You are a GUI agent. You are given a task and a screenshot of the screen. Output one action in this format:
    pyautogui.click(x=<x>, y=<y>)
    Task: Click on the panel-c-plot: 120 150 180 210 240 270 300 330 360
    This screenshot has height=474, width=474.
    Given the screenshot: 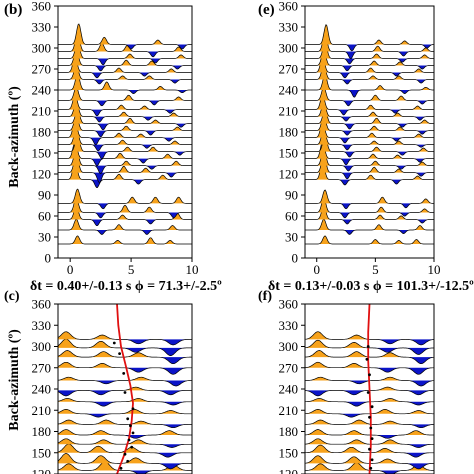 What is the action you would take?
    pyautogui.click(x=112, y=385)
    